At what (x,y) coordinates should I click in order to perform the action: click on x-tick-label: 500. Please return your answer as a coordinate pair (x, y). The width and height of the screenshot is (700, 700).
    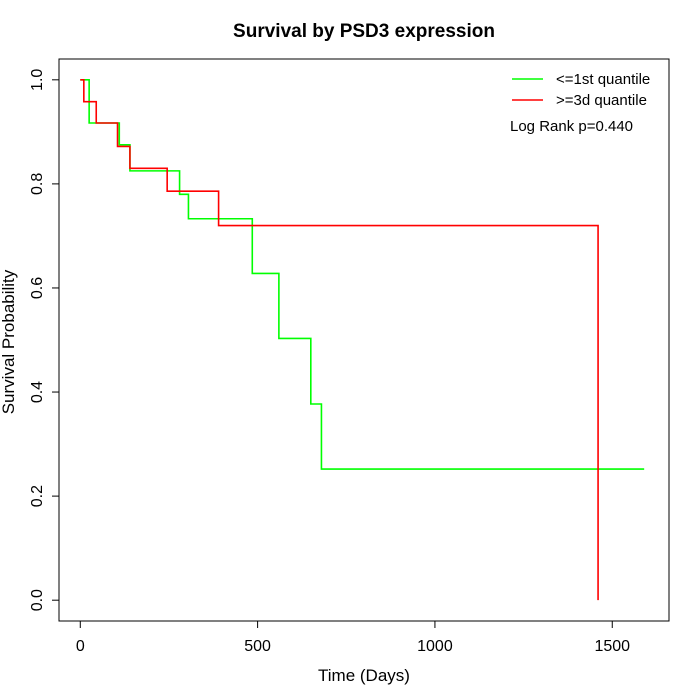
    Looking at the image, I should click on (257, 646).